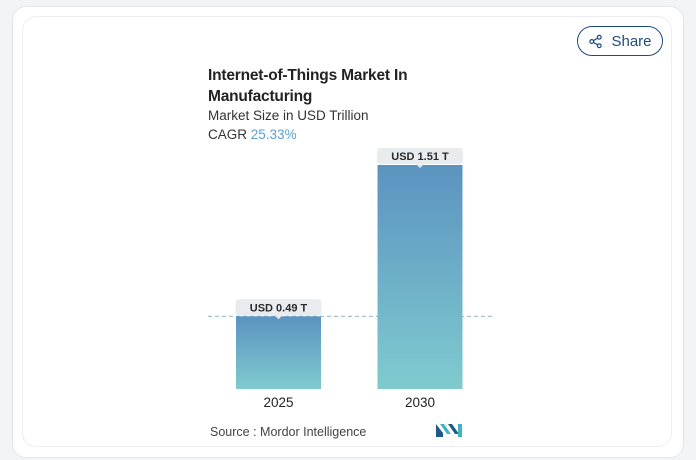 The width and height of the screenshot is (696, 460). Describe the element at coordinates (288, 115) in the screenshot. I see `chart-subtitle: Market Size in USD Trillion` at that location.